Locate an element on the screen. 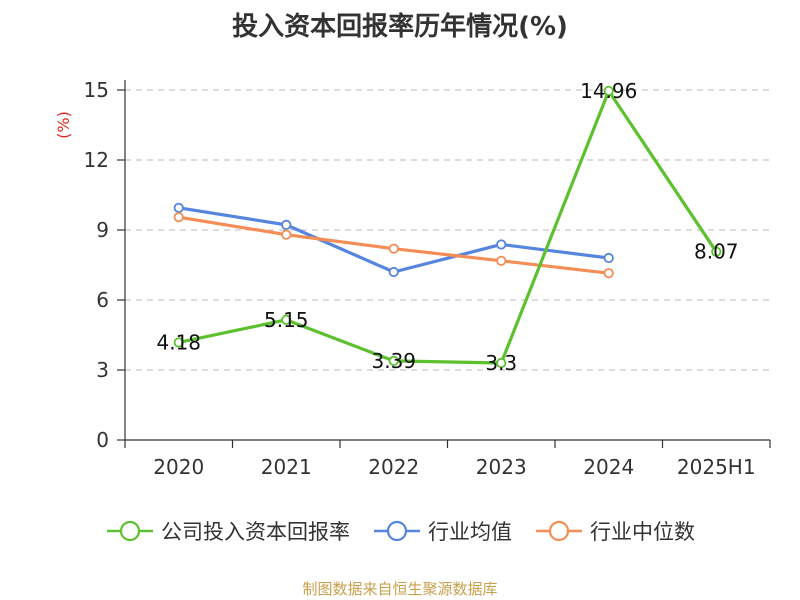 The width and height of the screenshot is (800, 600). data-label: 14.96 is located at coordinates (608, 91).